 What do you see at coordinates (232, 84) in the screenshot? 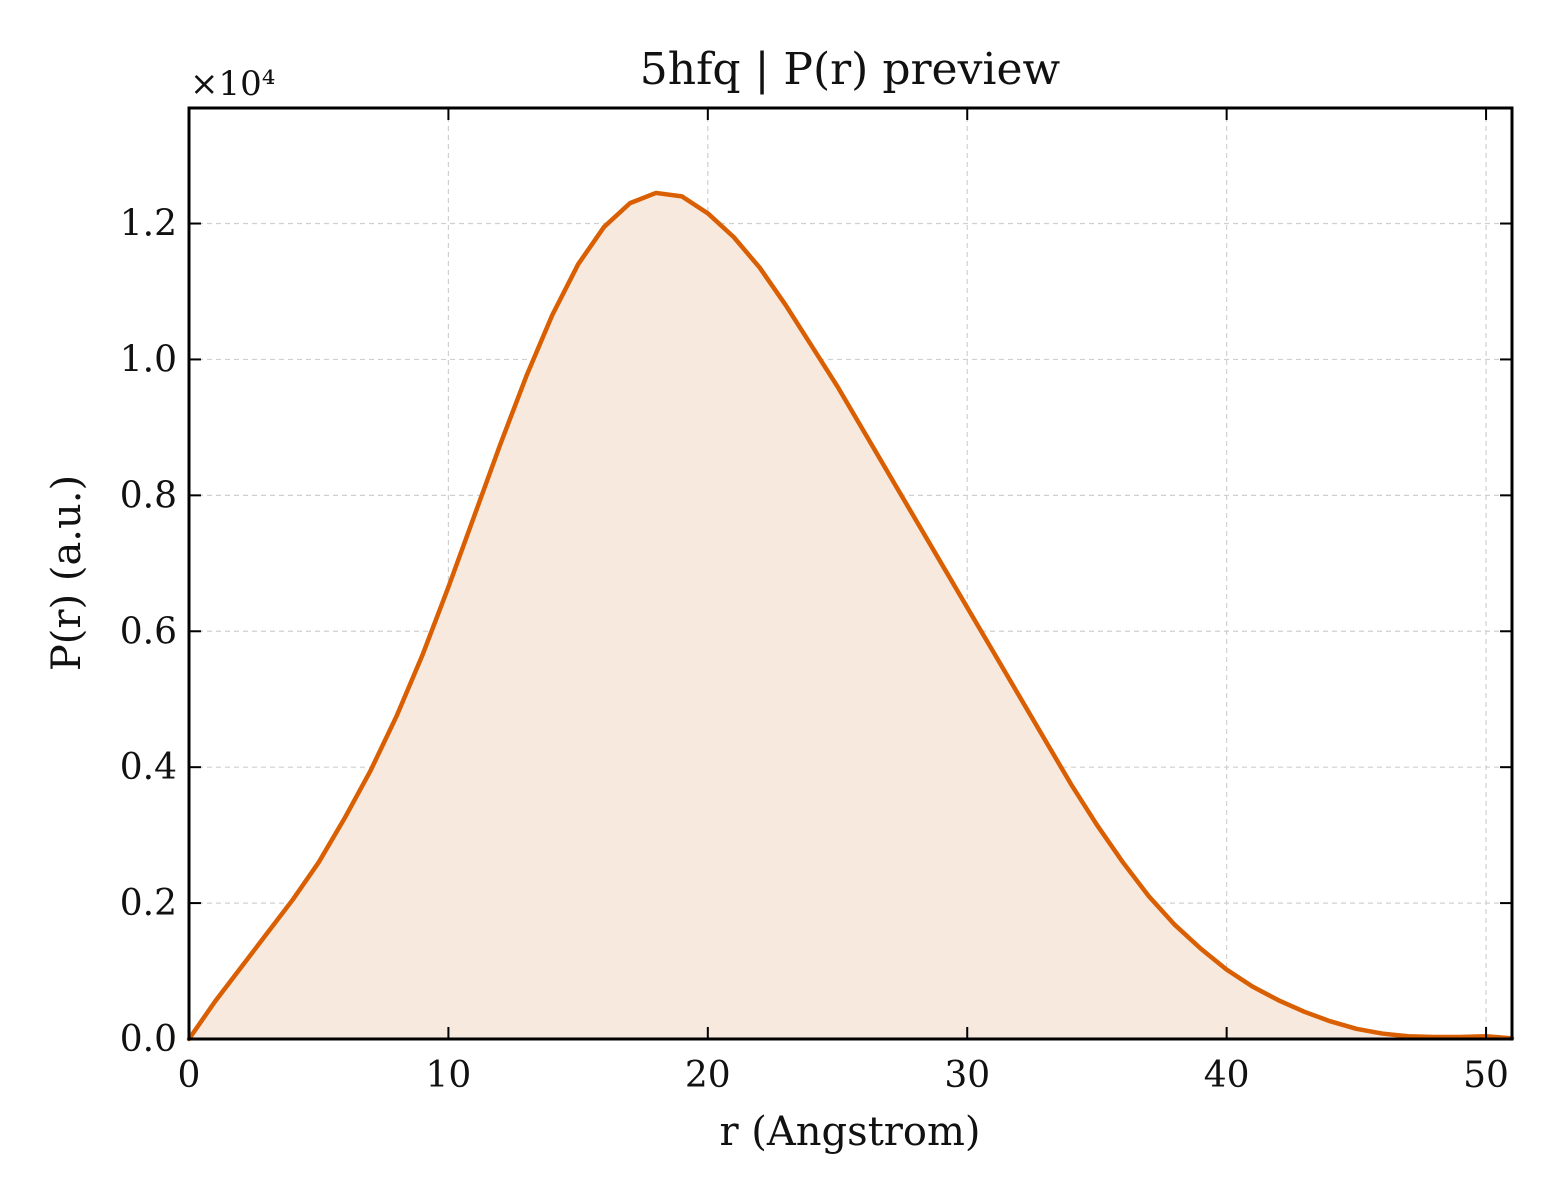
I see `y-offset-label: ×10⁴` at bounding box center [232, 84].